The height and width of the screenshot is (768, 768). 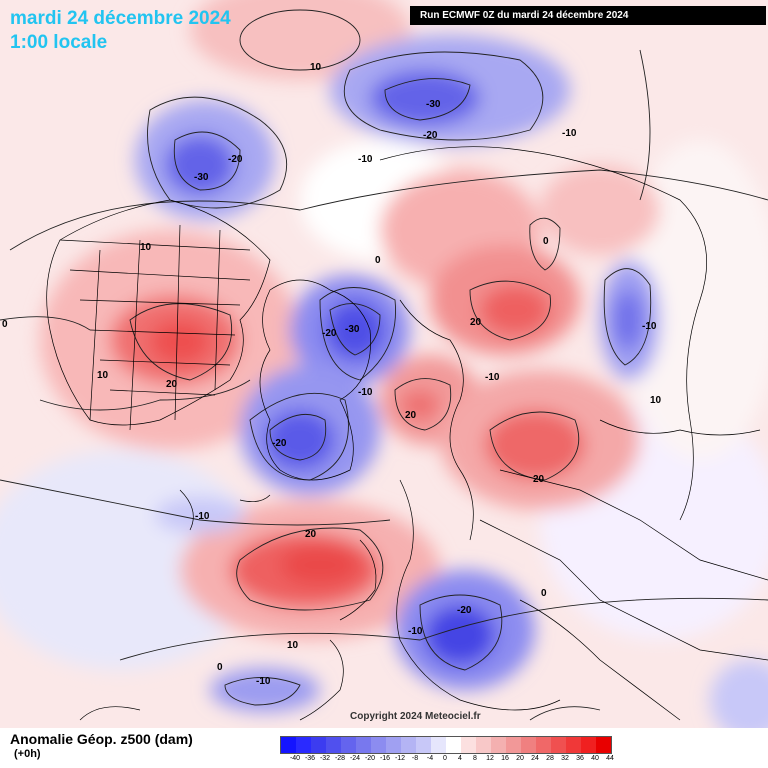 I want to click on scale-tick-label: -4, so click(x=430, y=758).